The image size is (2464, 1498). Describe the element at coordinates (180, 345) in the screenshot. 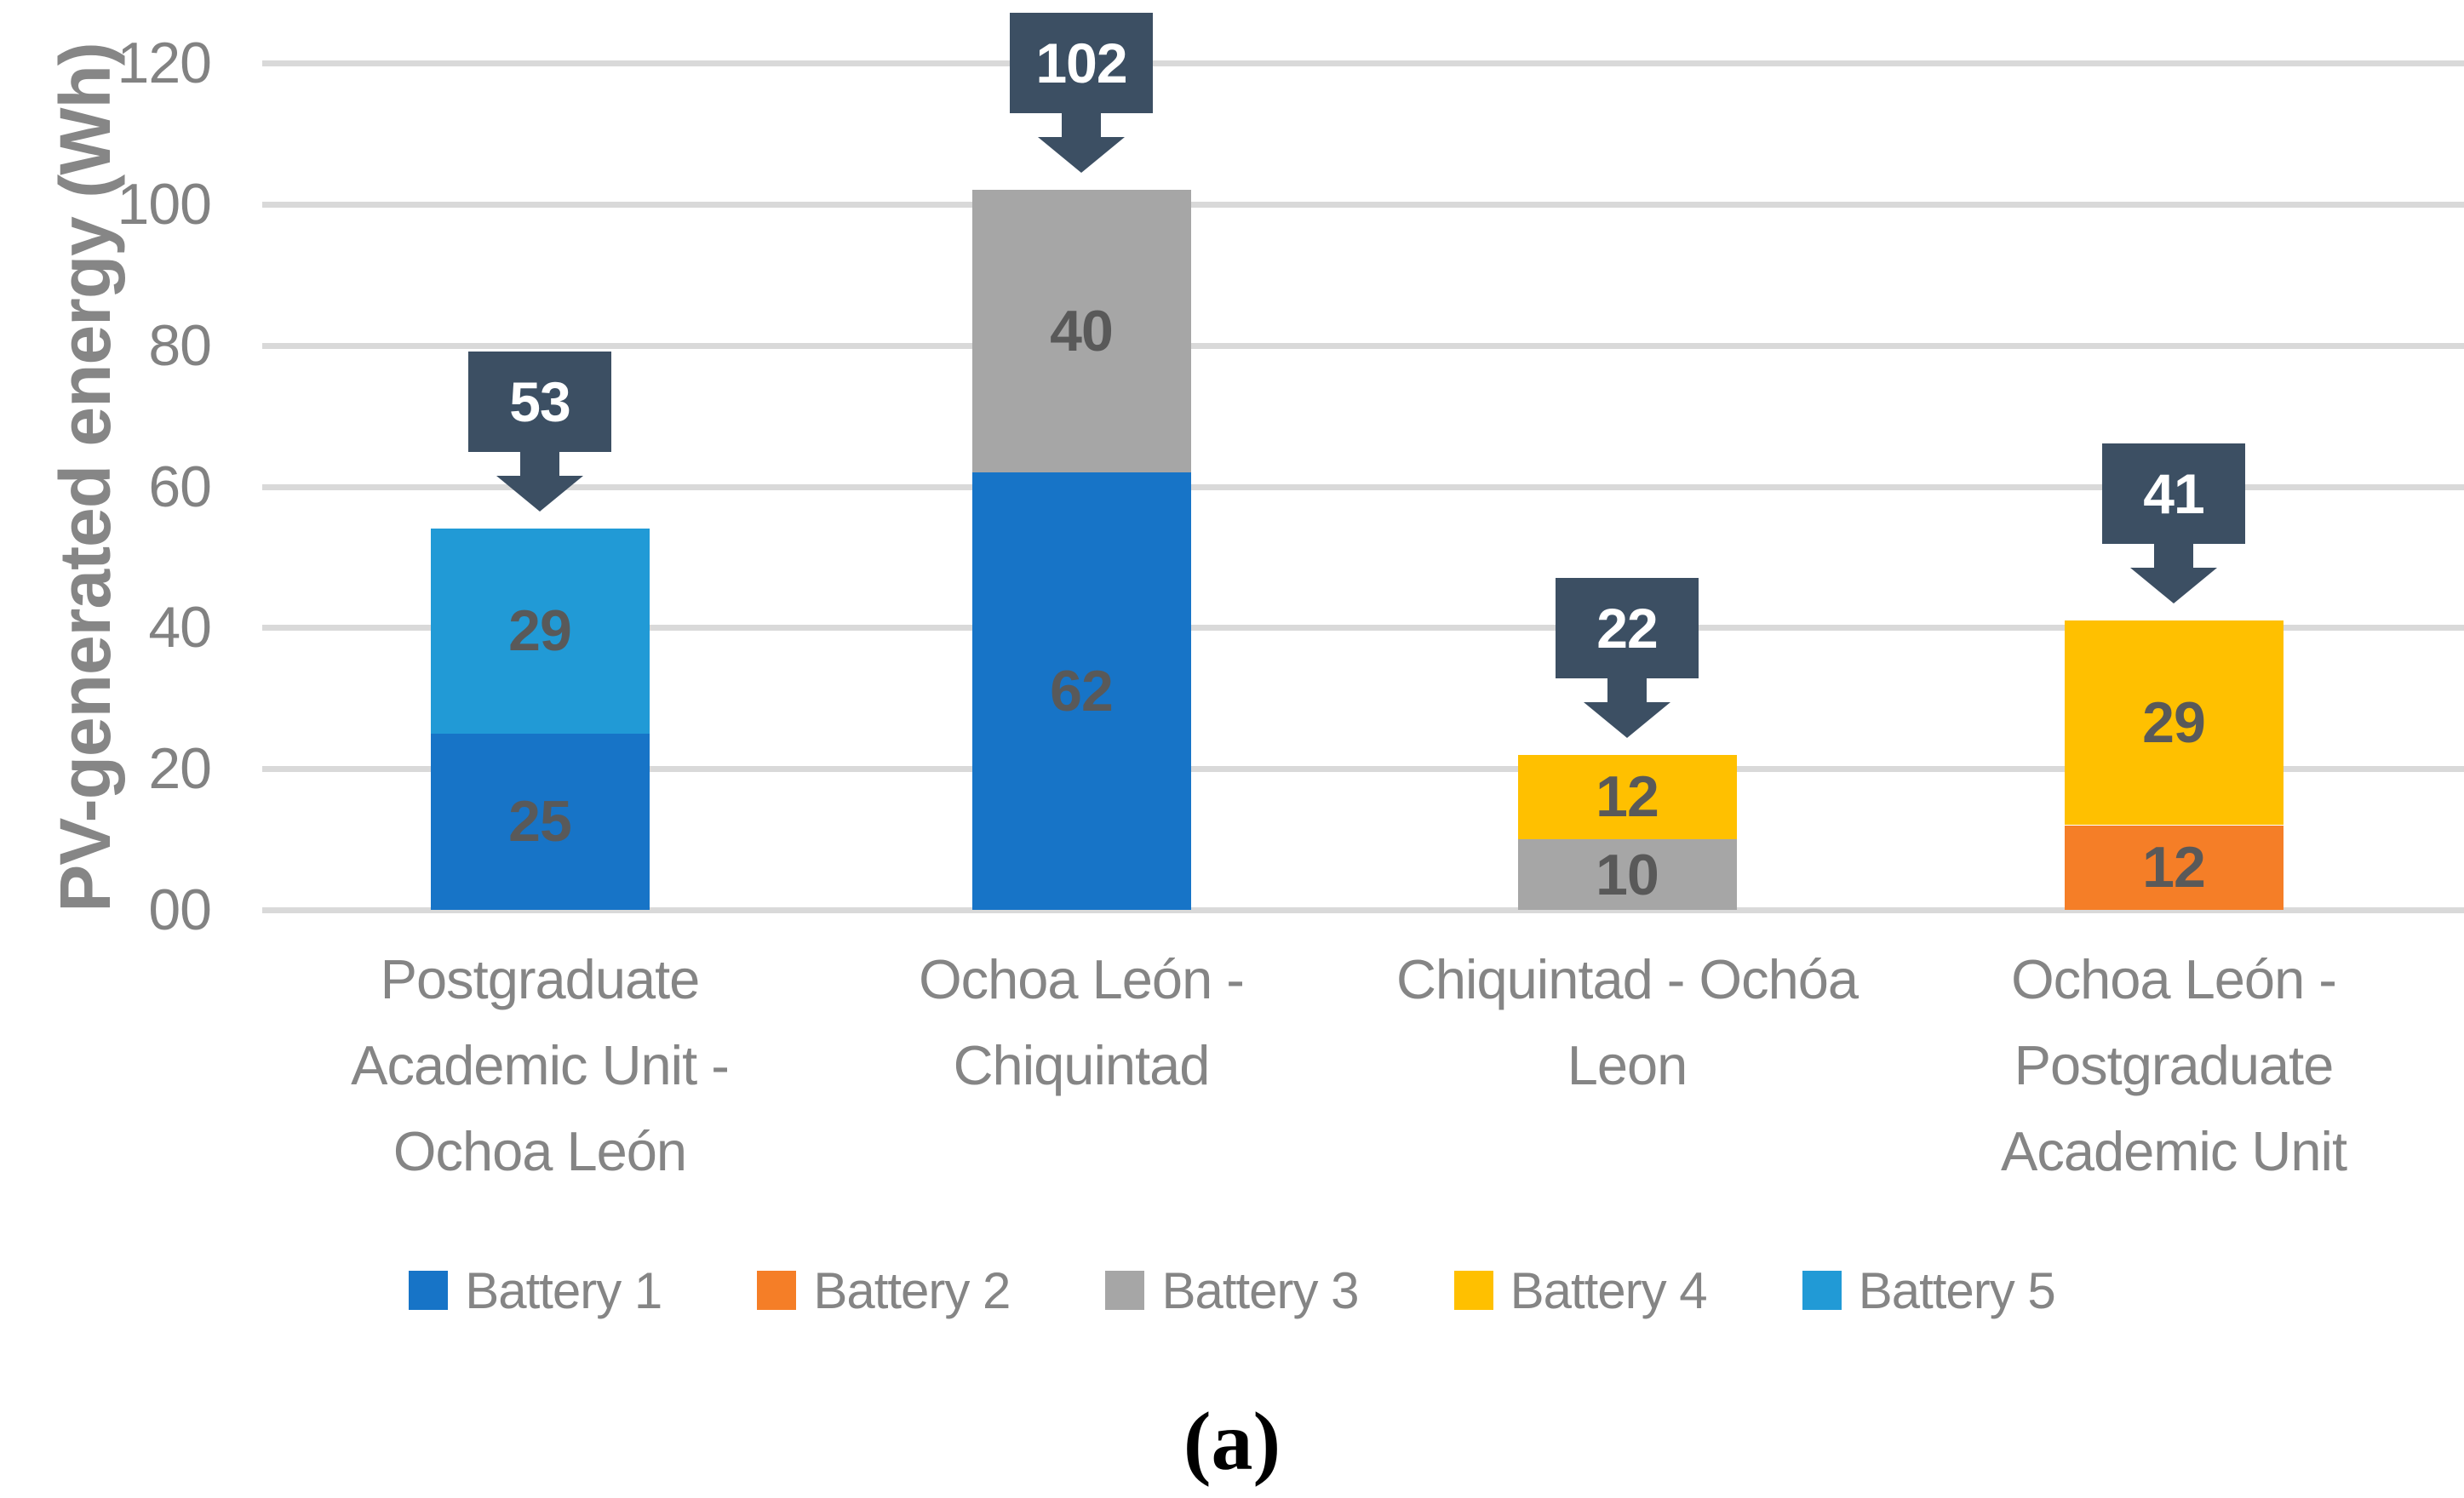

I see `y-tick-label: 80` at that location.